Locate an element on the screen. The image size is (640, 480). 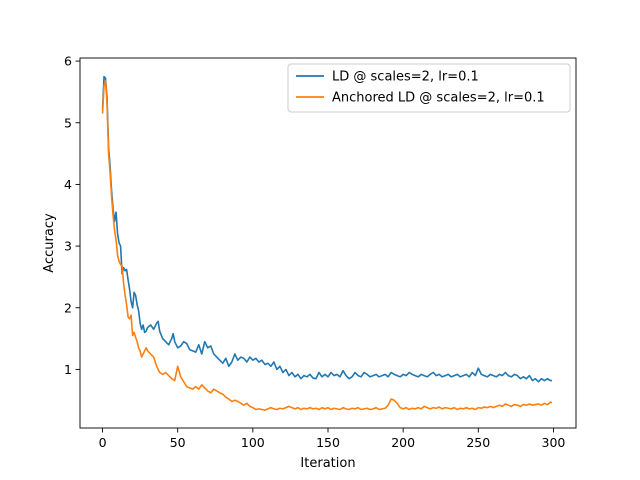
y-tick-label: 2 is located at coordinates (68, 307).